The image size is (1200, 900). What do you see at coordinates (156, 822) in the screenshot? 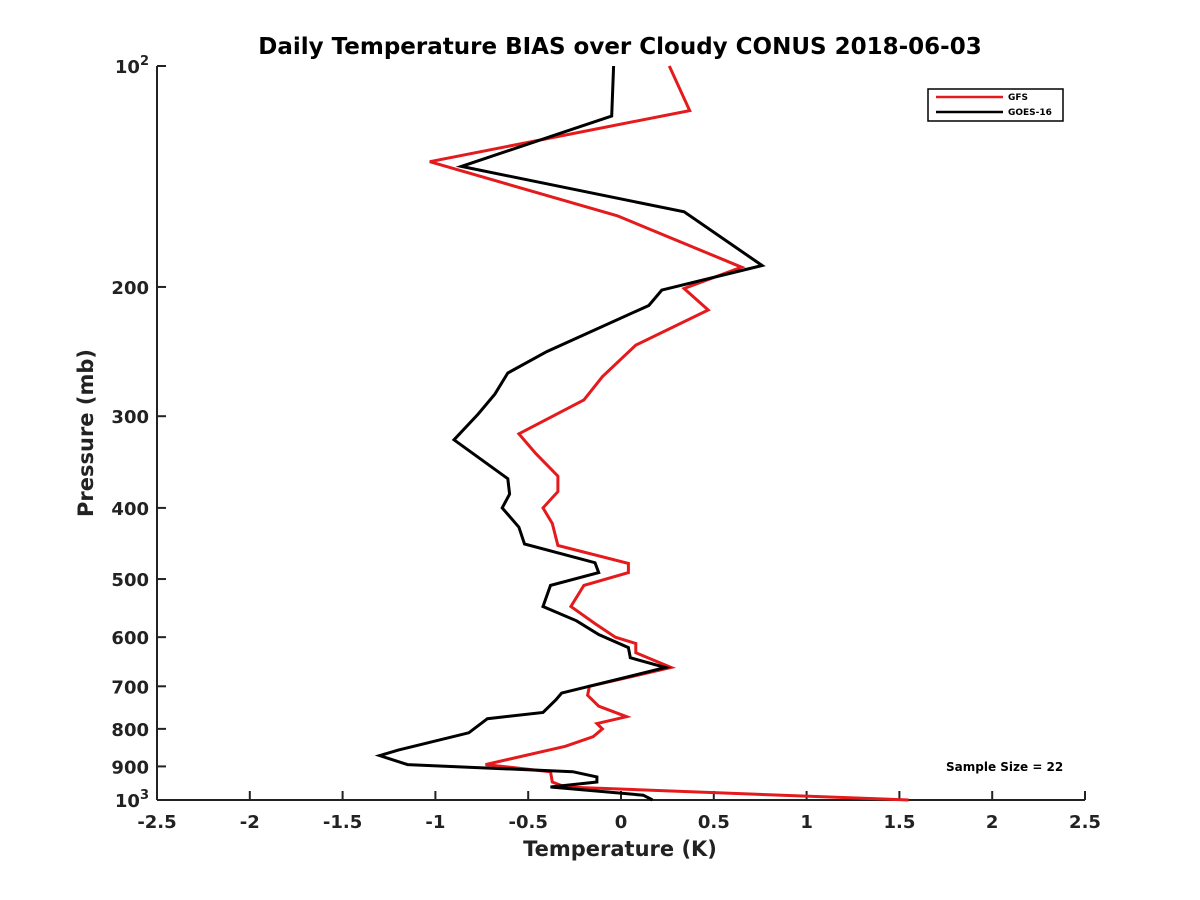
I see `x-tick-label: -2.5` at bounding box center [156, 822].